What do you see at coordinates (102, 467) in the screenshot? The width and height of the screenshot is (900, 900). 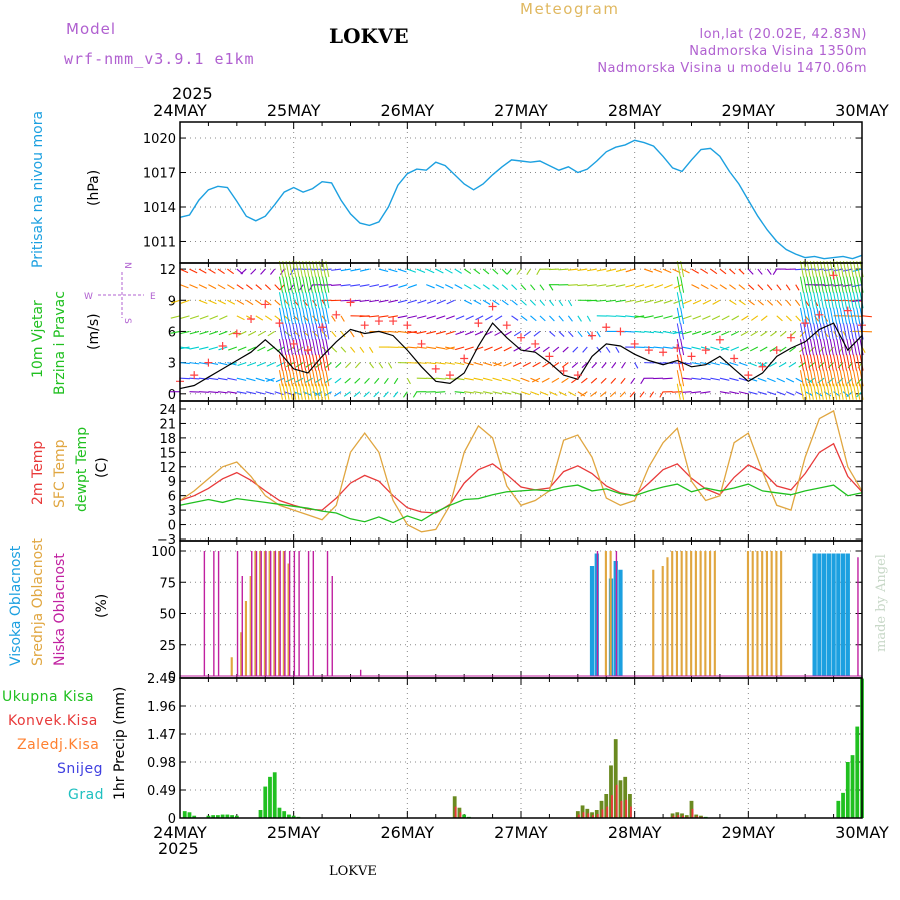 I see `temp-unit-label: (C)` at bounding box center [102, 467].